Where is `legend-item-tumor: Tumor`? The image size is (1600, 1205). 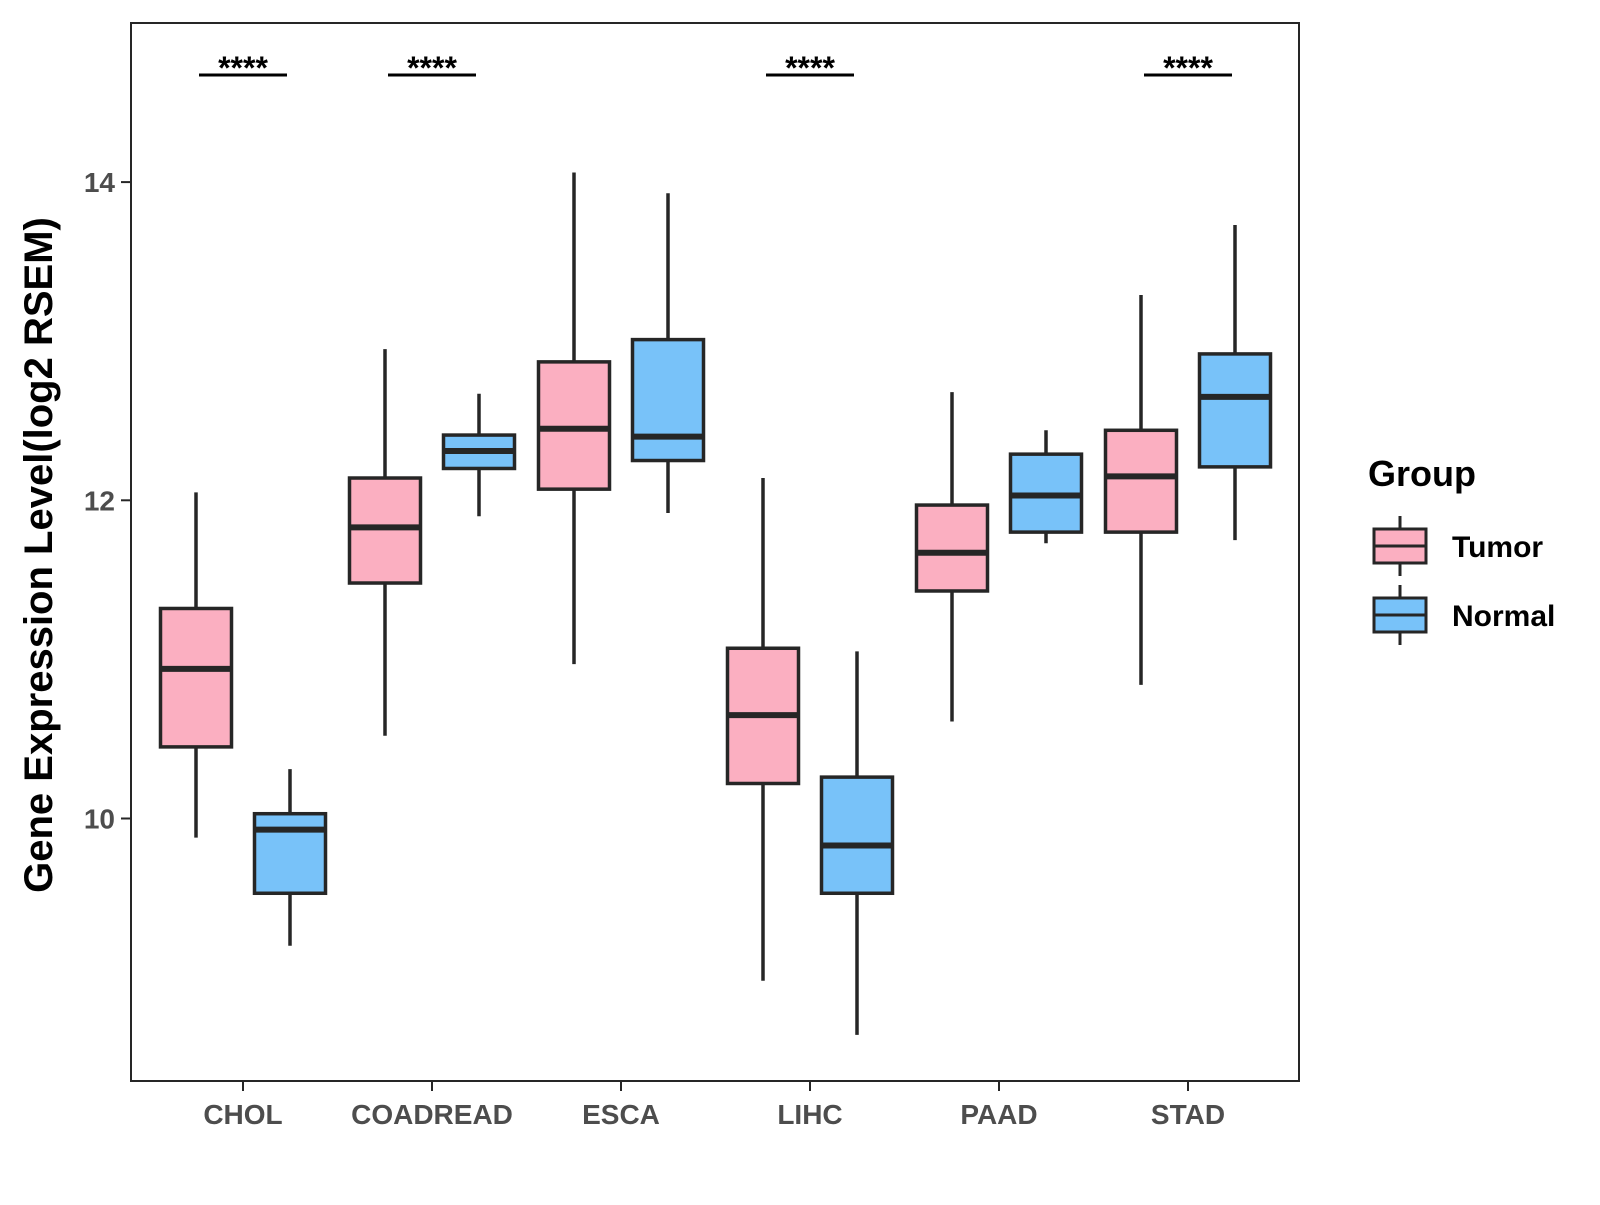
legend-item-tumor: Tumor is located at coordinates (1457, 546).